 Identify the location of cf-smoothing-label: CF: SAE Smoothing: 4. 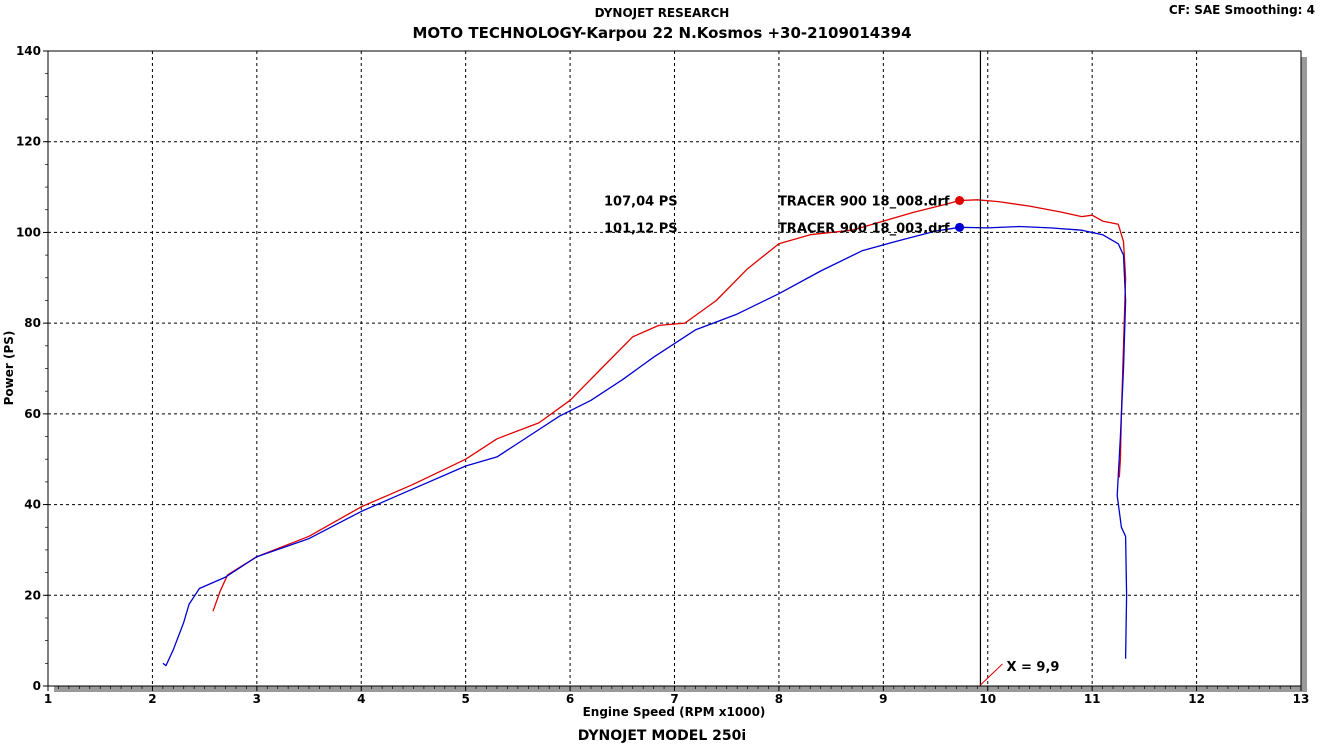
(1242, 10).